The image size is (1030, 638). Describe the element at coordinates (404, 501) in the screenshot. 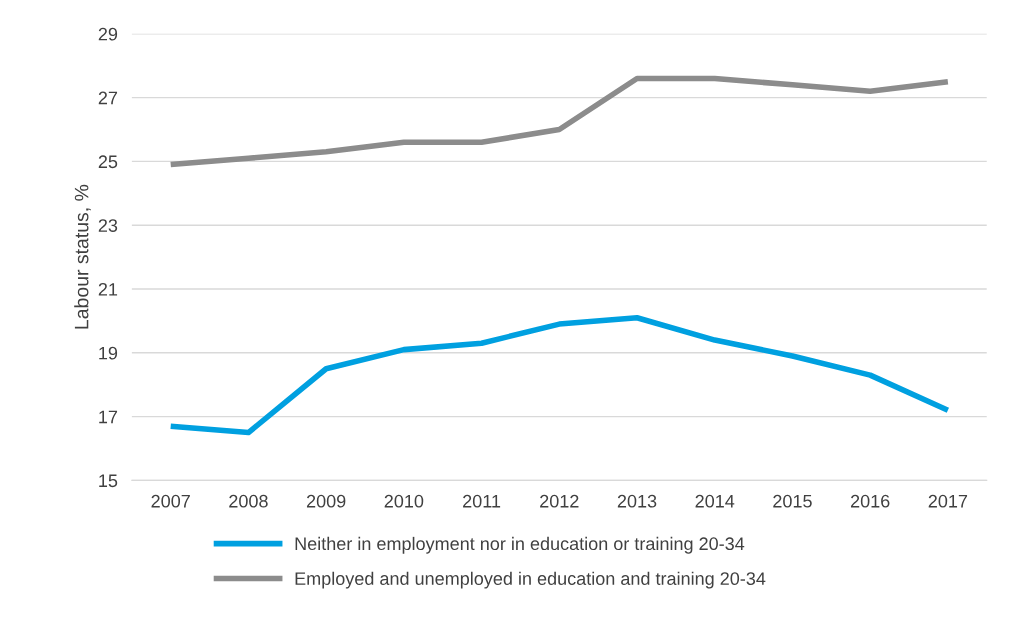

I see `x-tick-label: 2010` at that location.